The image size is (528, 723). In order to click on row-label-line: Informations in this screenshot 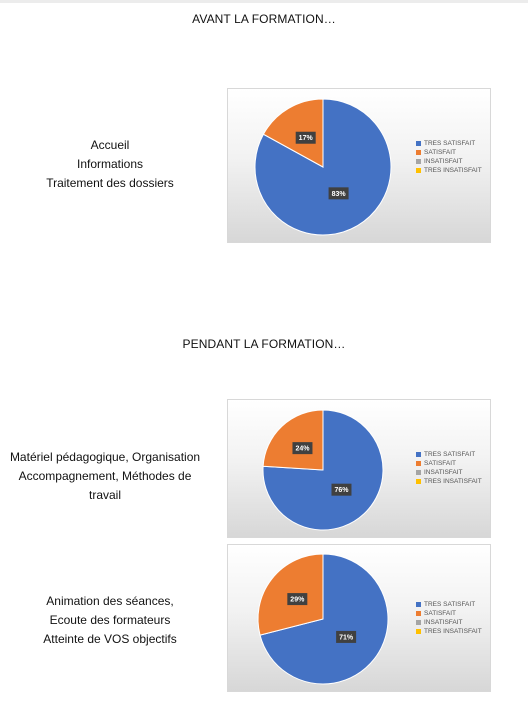, I will do `click(110, 164)`.